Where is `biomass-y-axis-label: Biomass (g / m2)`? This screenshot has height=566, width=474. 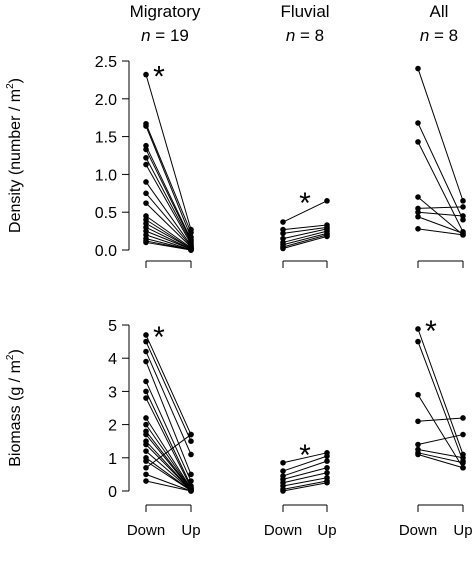 biomass-y-axis-label: Biomass (g / m2) is located at coordinates (14, 408).